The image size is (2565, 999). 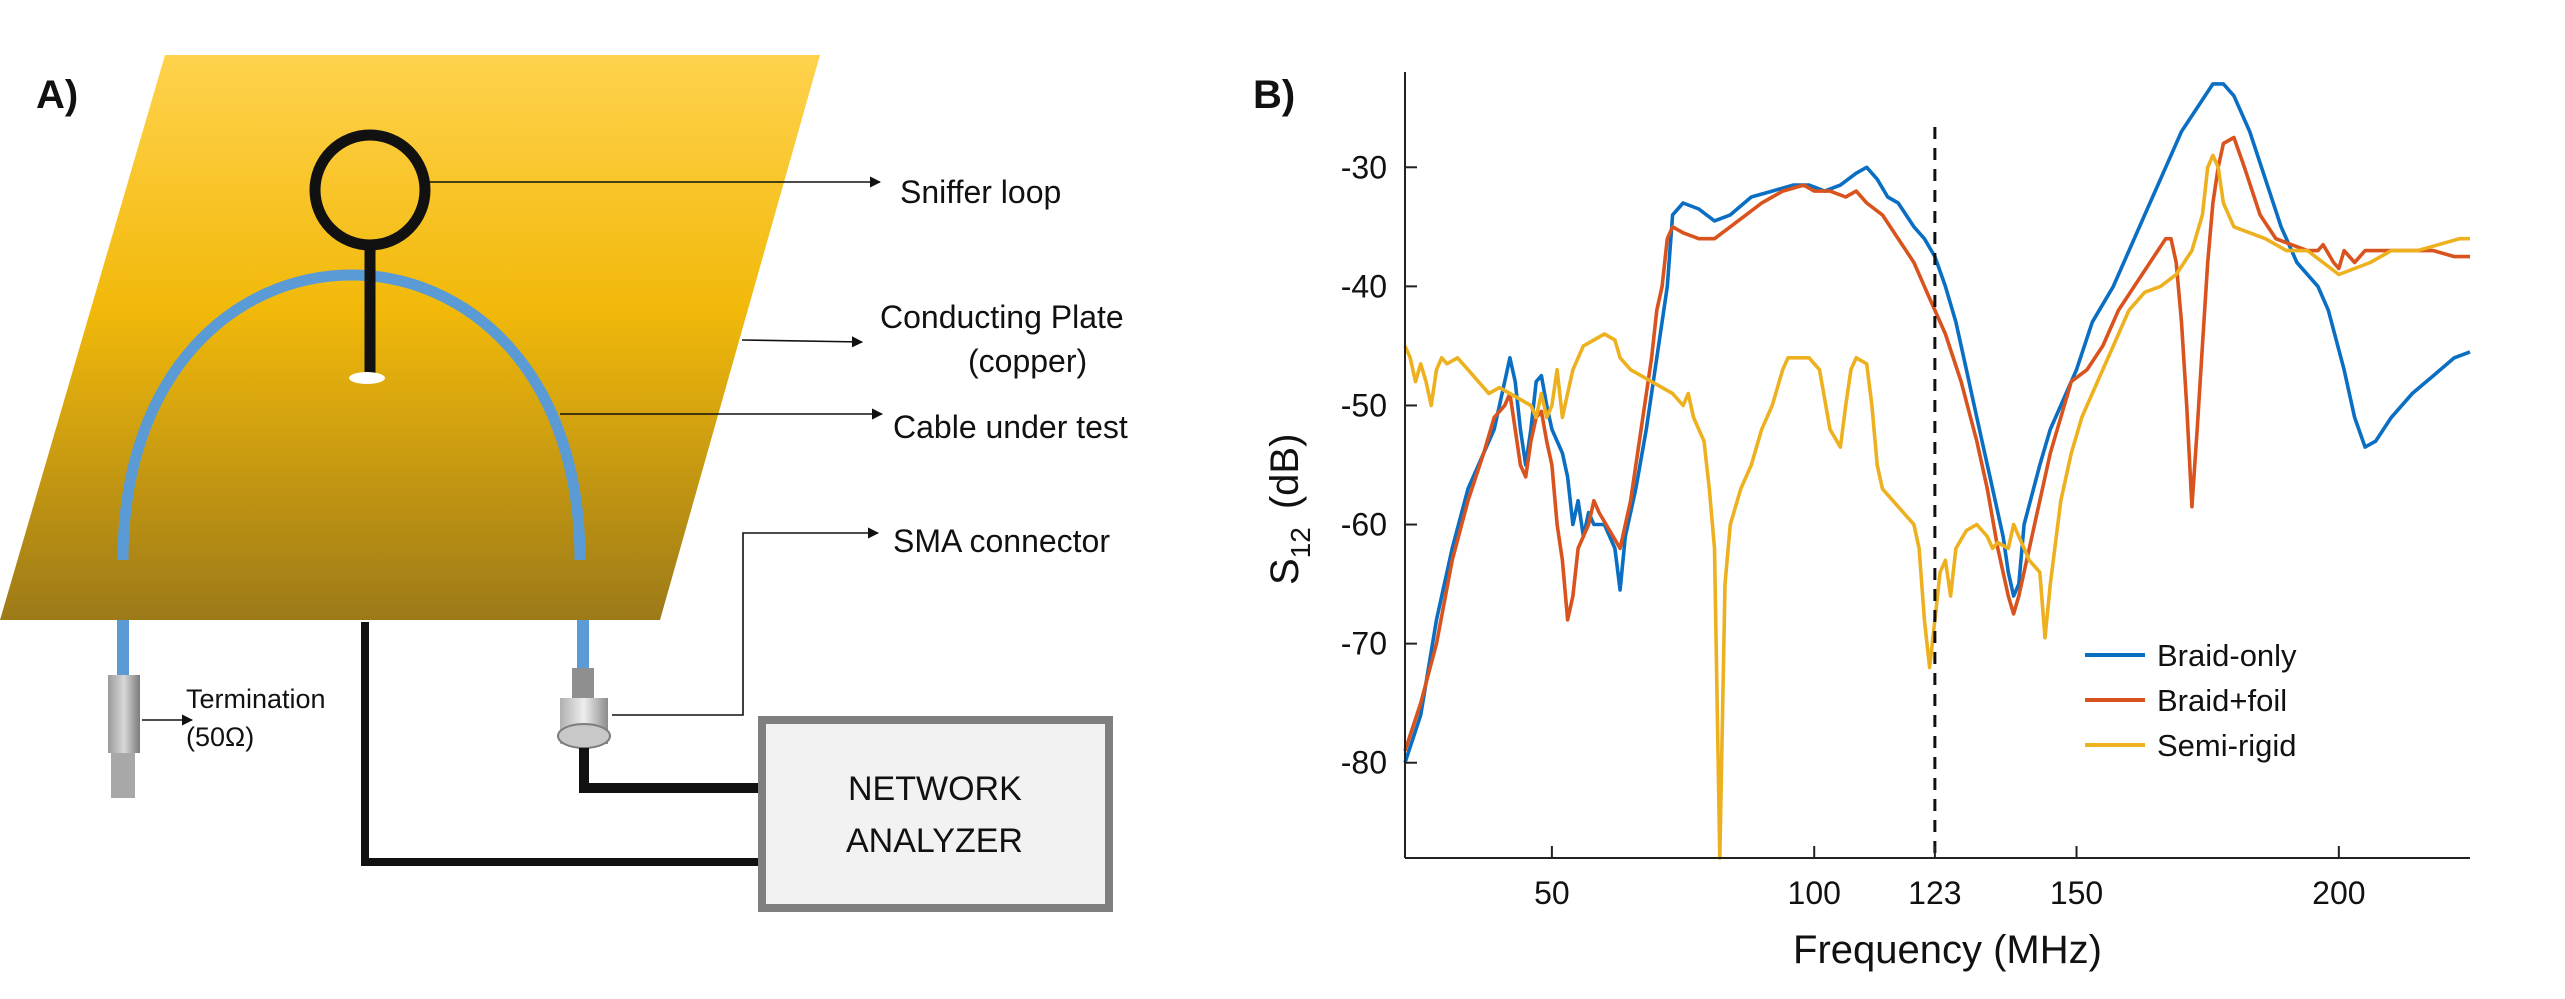 I want to click on x-tick-label: 100, so click(x=1814, y=893).